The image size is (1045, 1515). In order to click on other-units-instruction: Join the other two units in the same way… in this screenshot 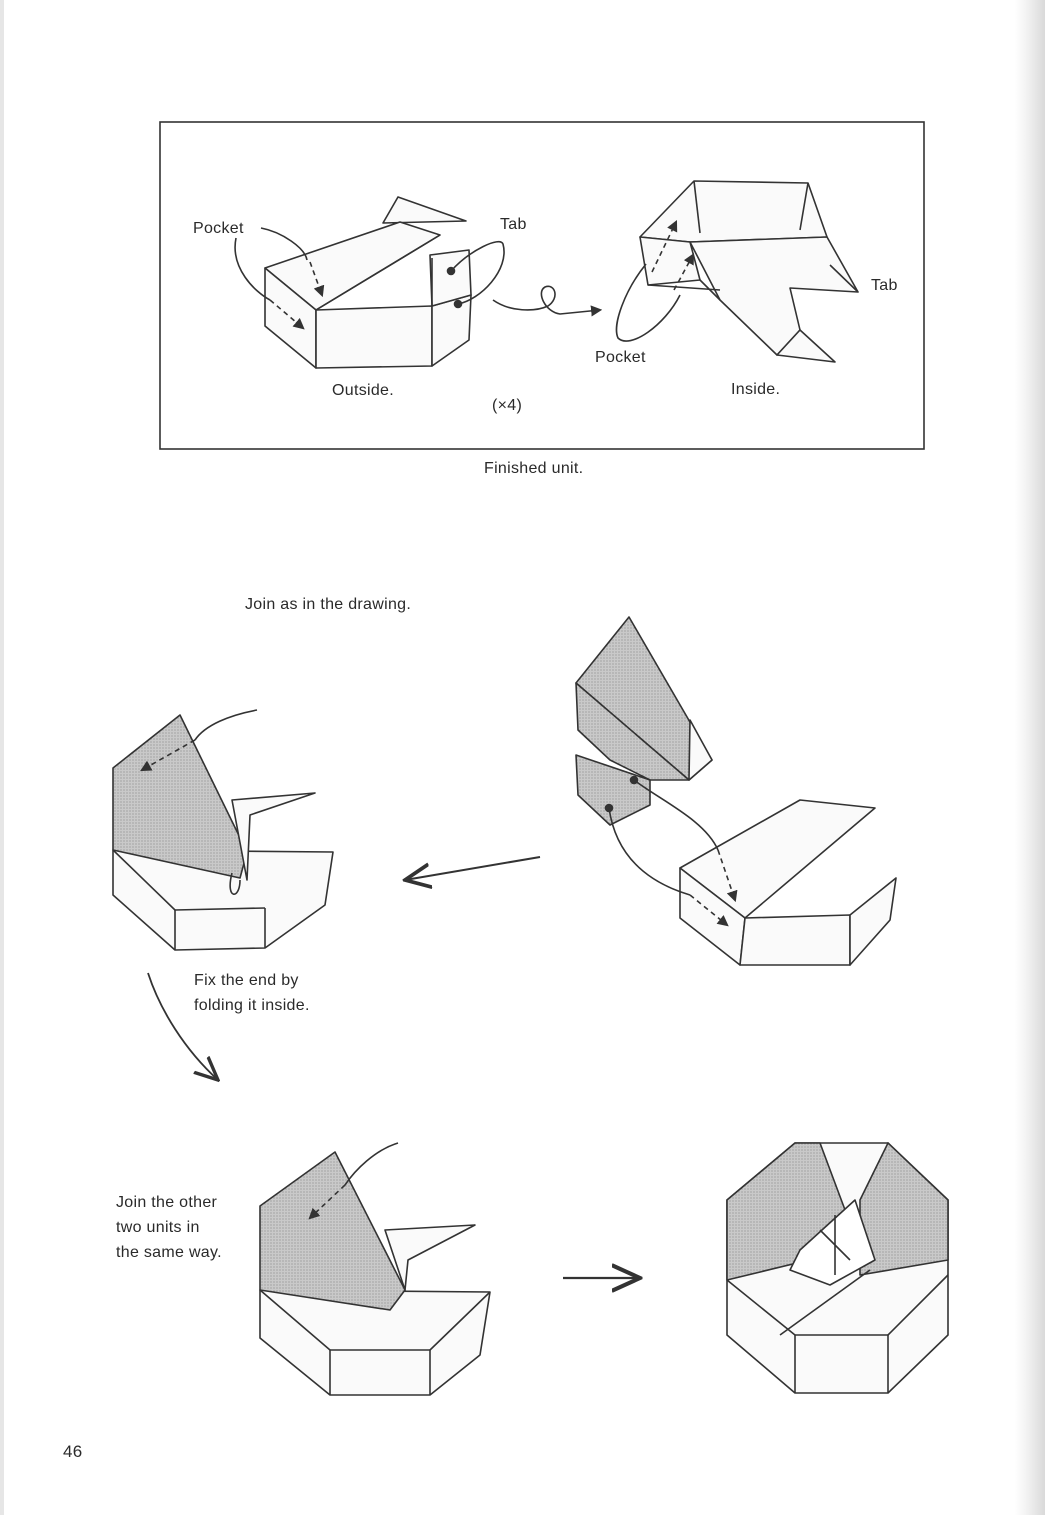, I will do `click(169, 1227)`.